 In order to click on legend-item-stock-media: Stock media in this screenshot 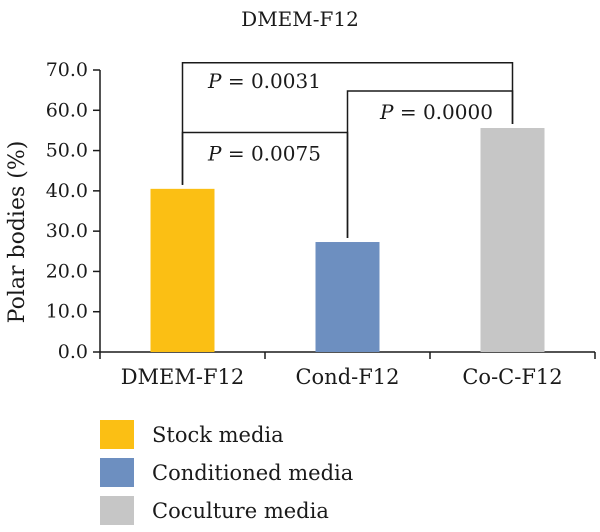, I will do `click(226, 434)`.